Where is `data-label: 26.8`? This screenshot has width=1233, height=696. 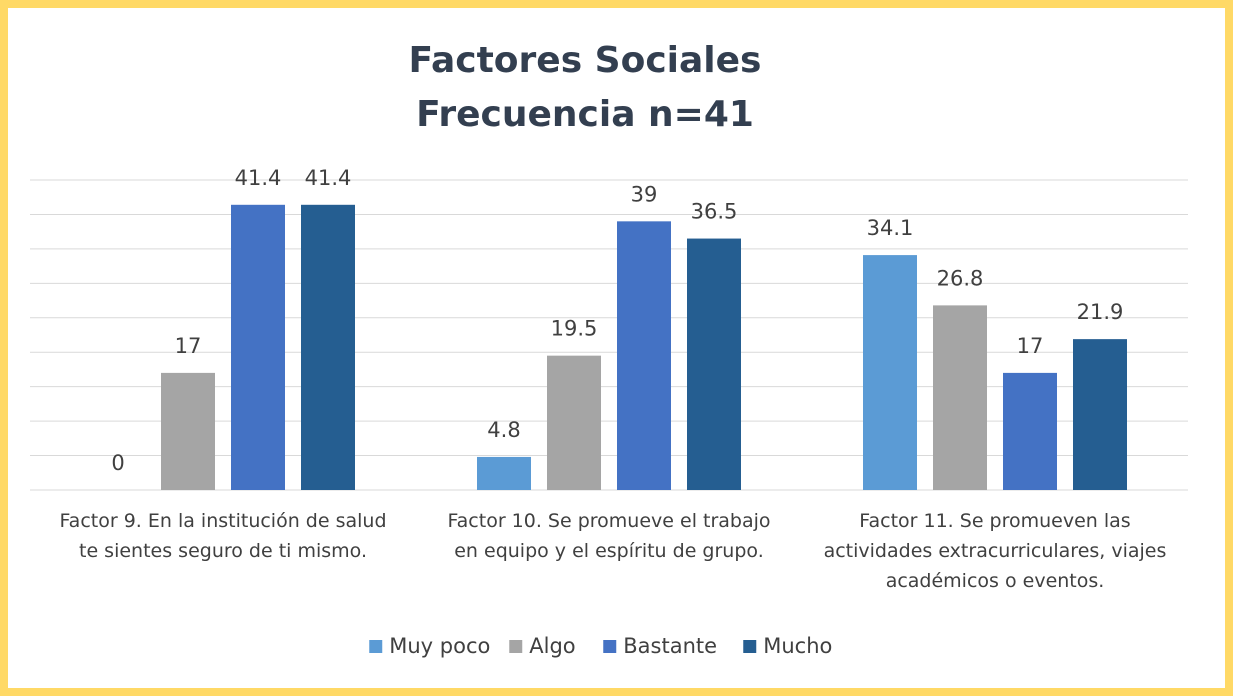 data-label: 26.8 is located at coordinates (960, 278).